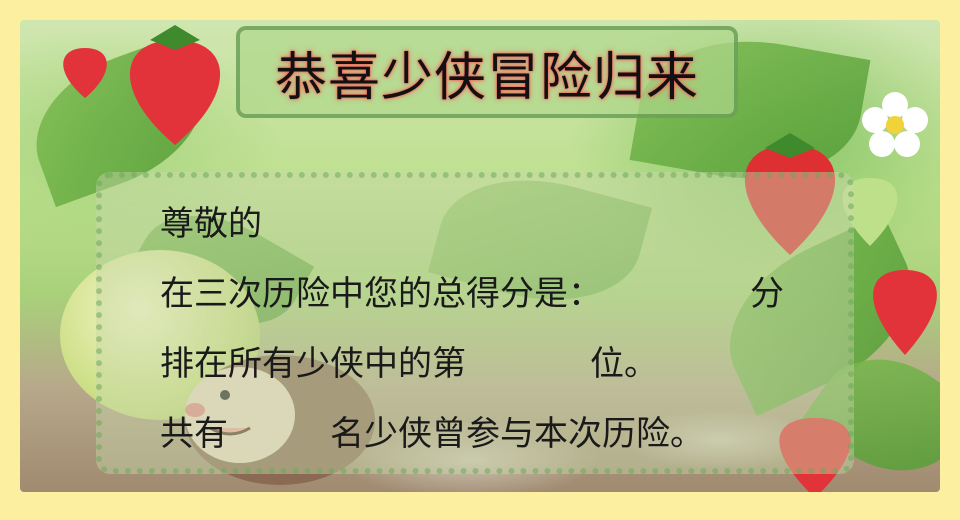 This screenshot has width=960, height=520. I want to click on score-unit-text: 分, so click(767, 294).